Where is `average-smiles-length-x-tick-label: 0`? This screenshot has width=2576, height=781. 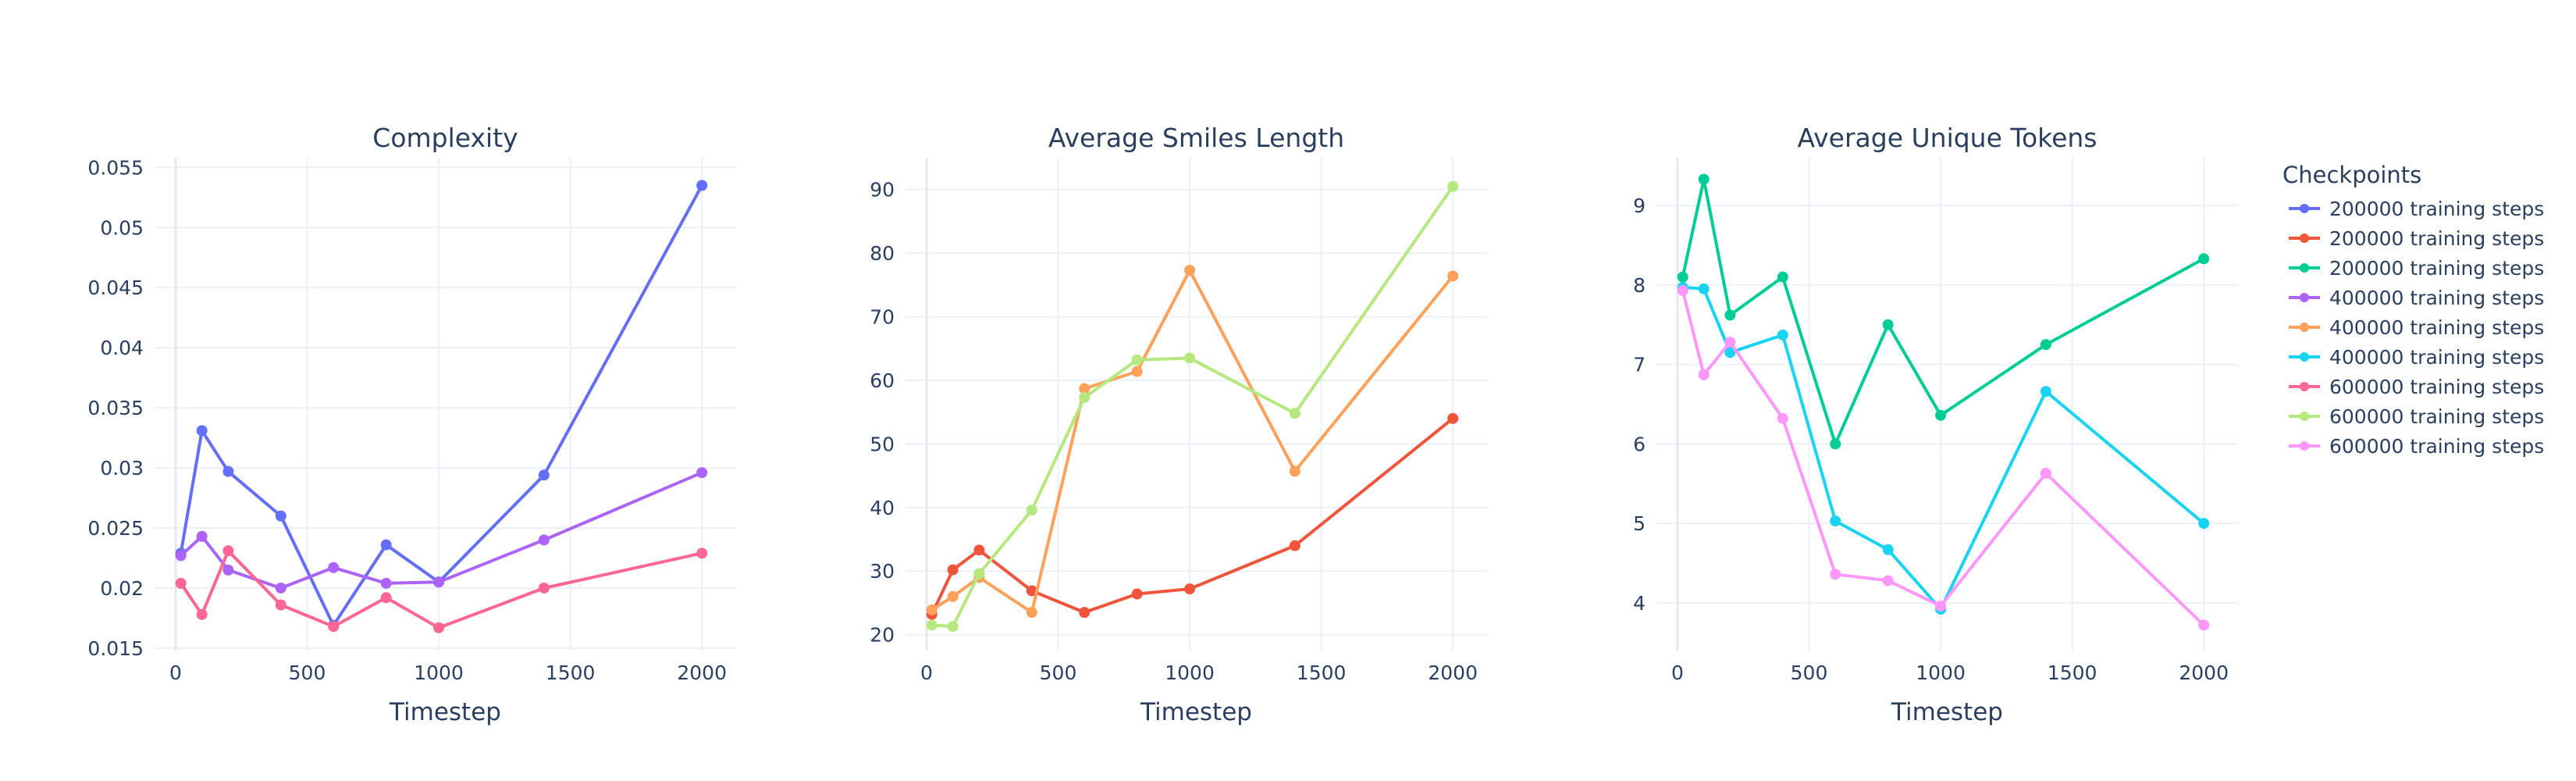 average-smiles-length-x-tick-label: 0 is located at coordinates (926, 673).